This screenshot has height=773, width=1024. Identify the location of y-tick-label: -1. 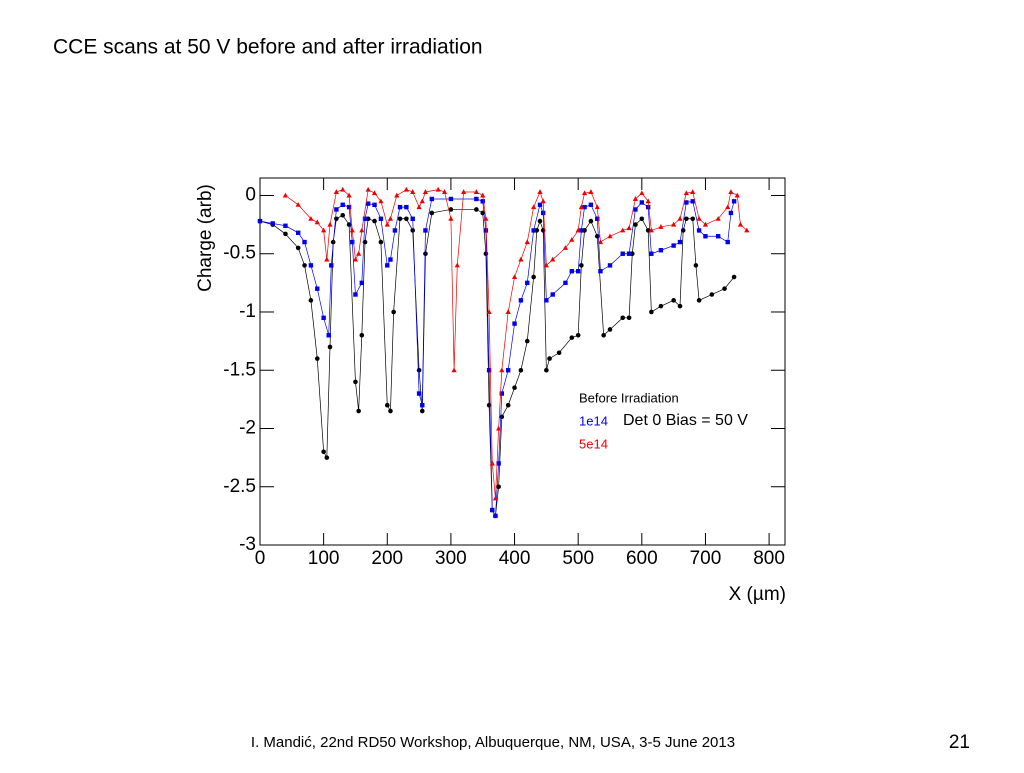
(247, 311).